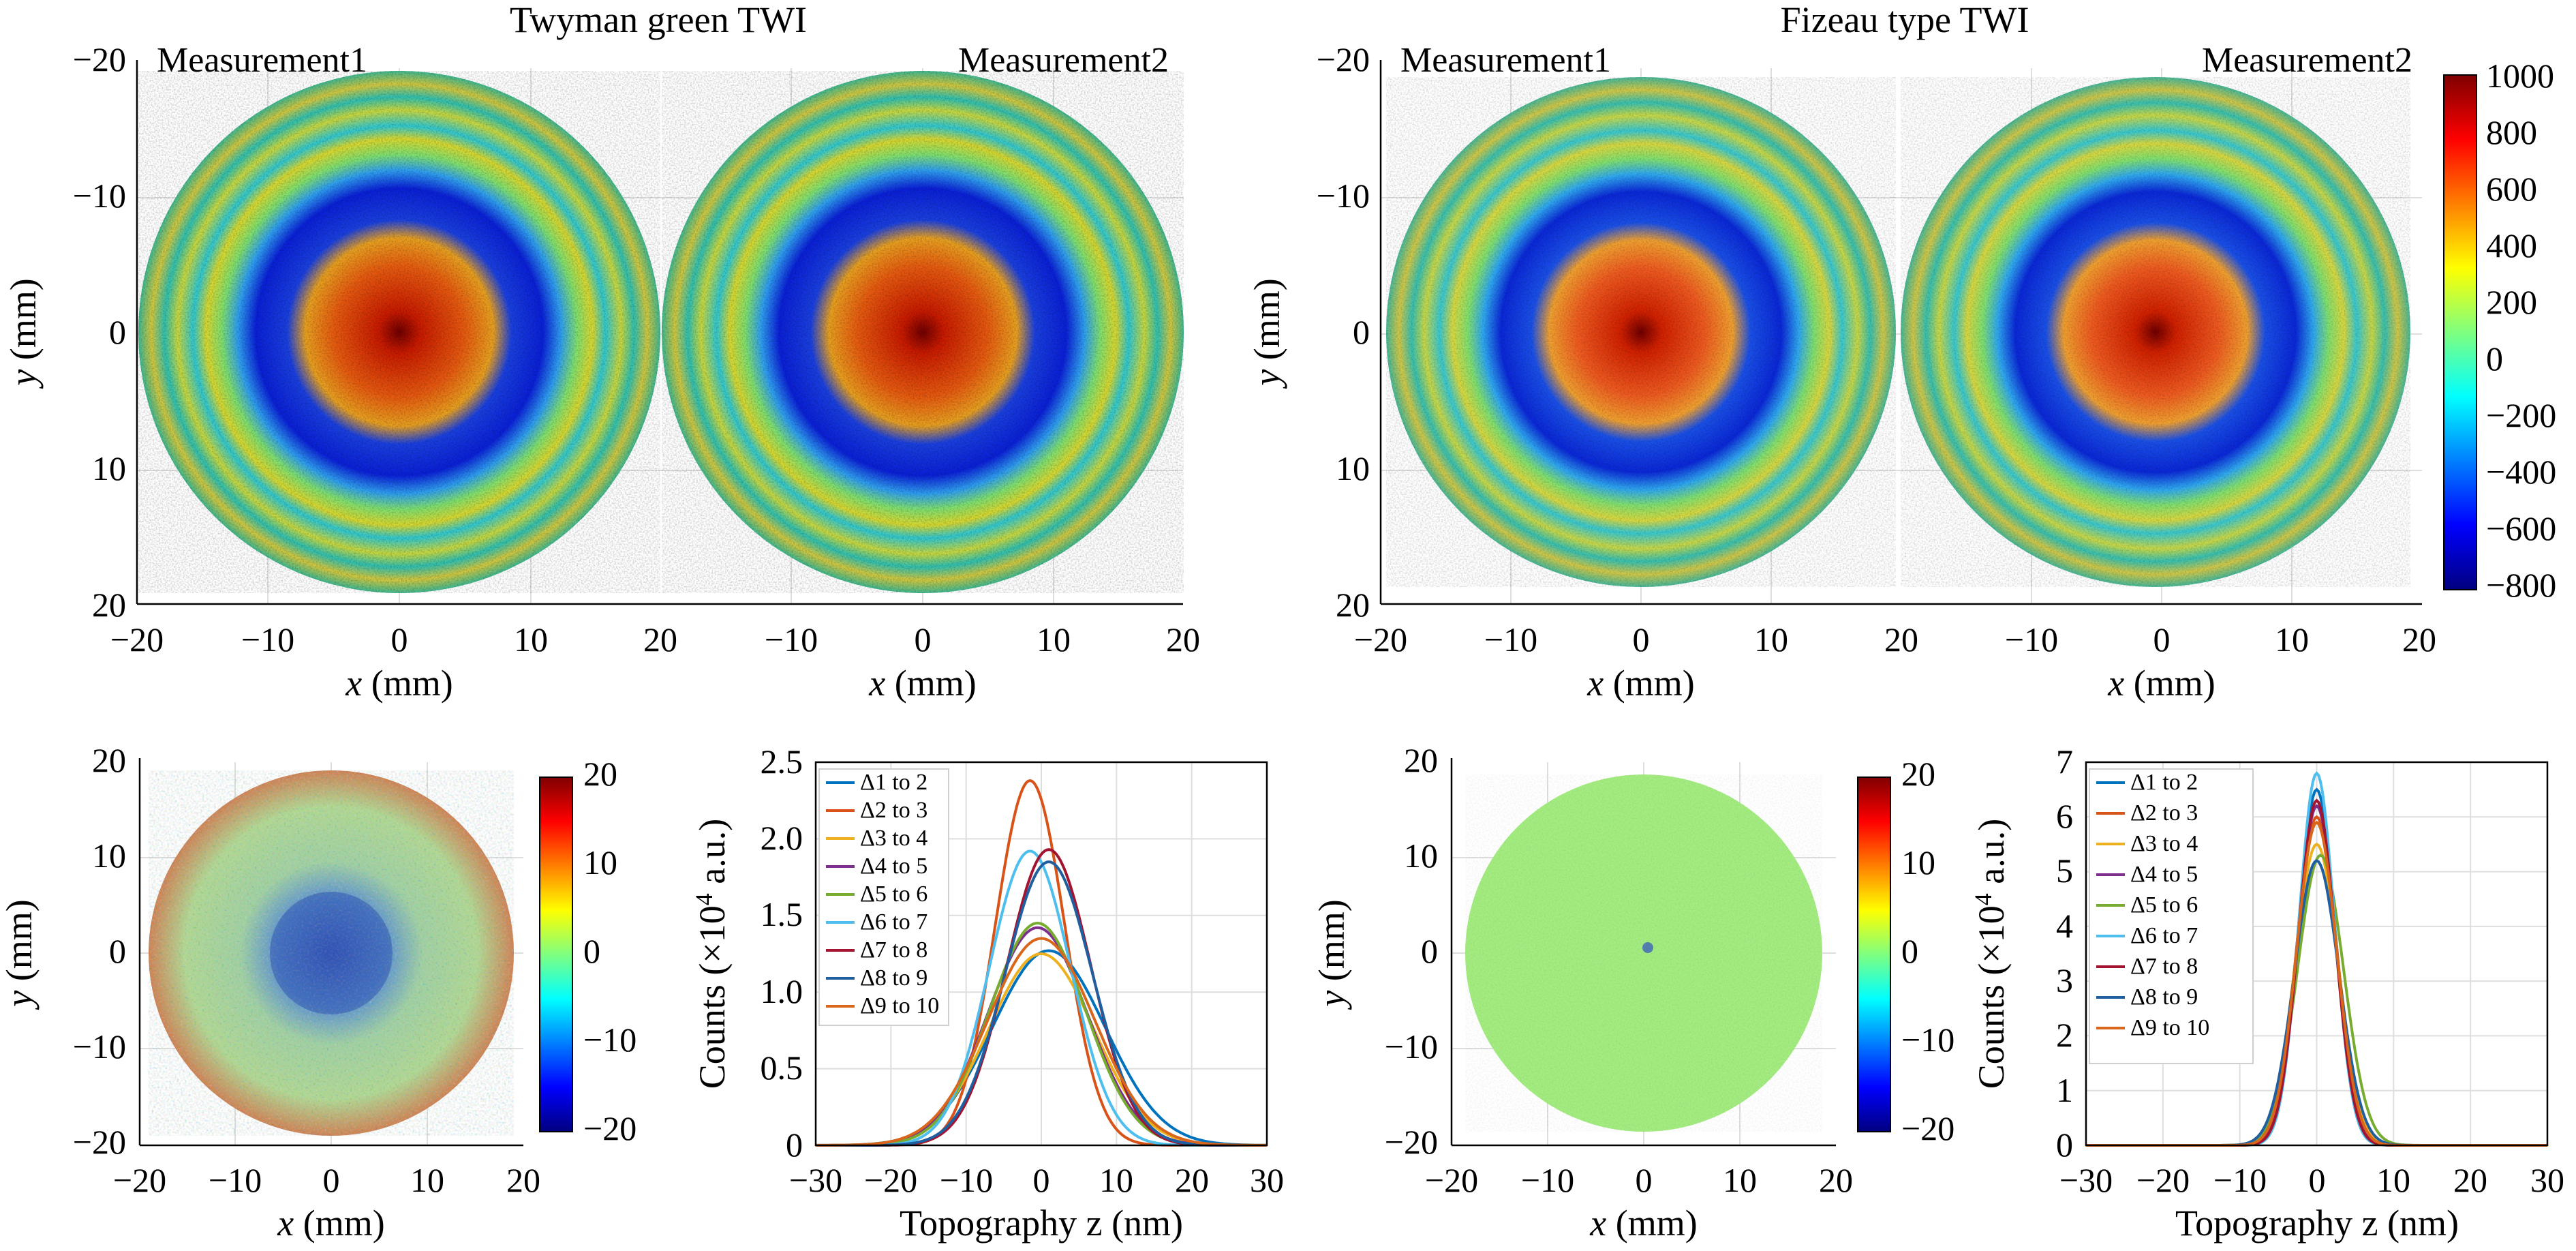  What do you see at coordinates (782, 914) in the screenshot?
I see `y-tick: 1.5` at bounding box center [782, 914].